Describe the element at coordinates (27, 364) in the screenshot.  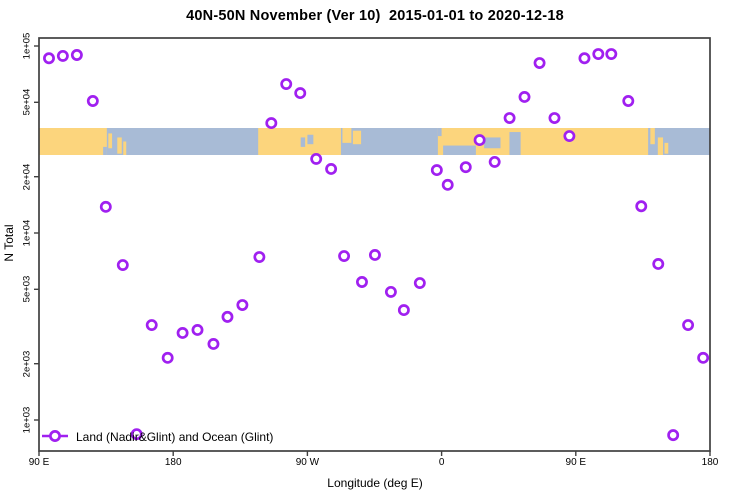
I see `y-tick-label: 2e+03` at that location.